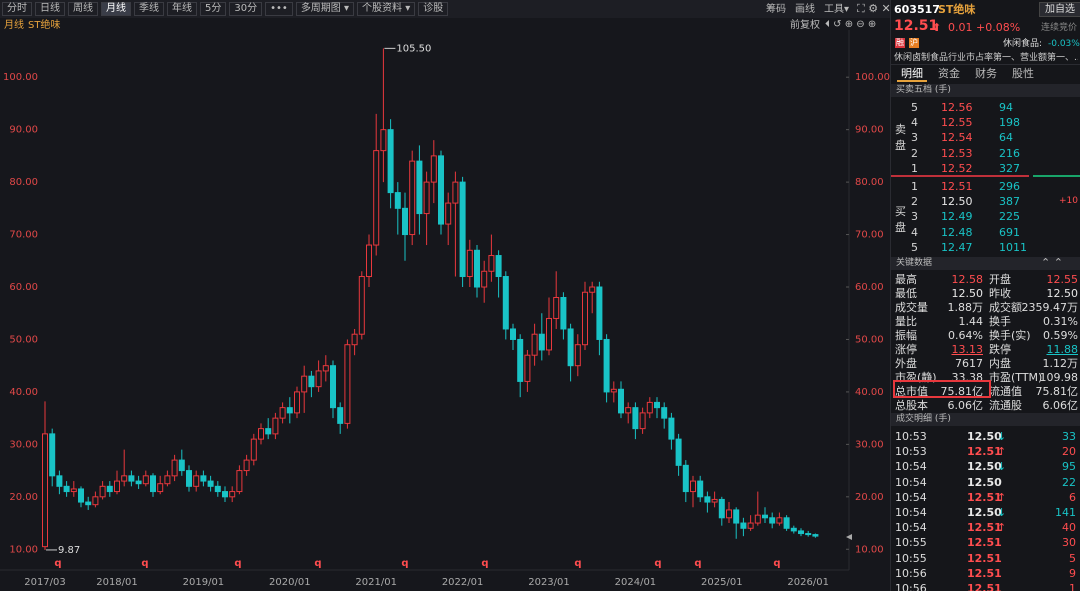  What do you see at coordinates (20, 77) in the screenshot?
I see `y-tick-label: 100.00` at bounding box center [20, 77].